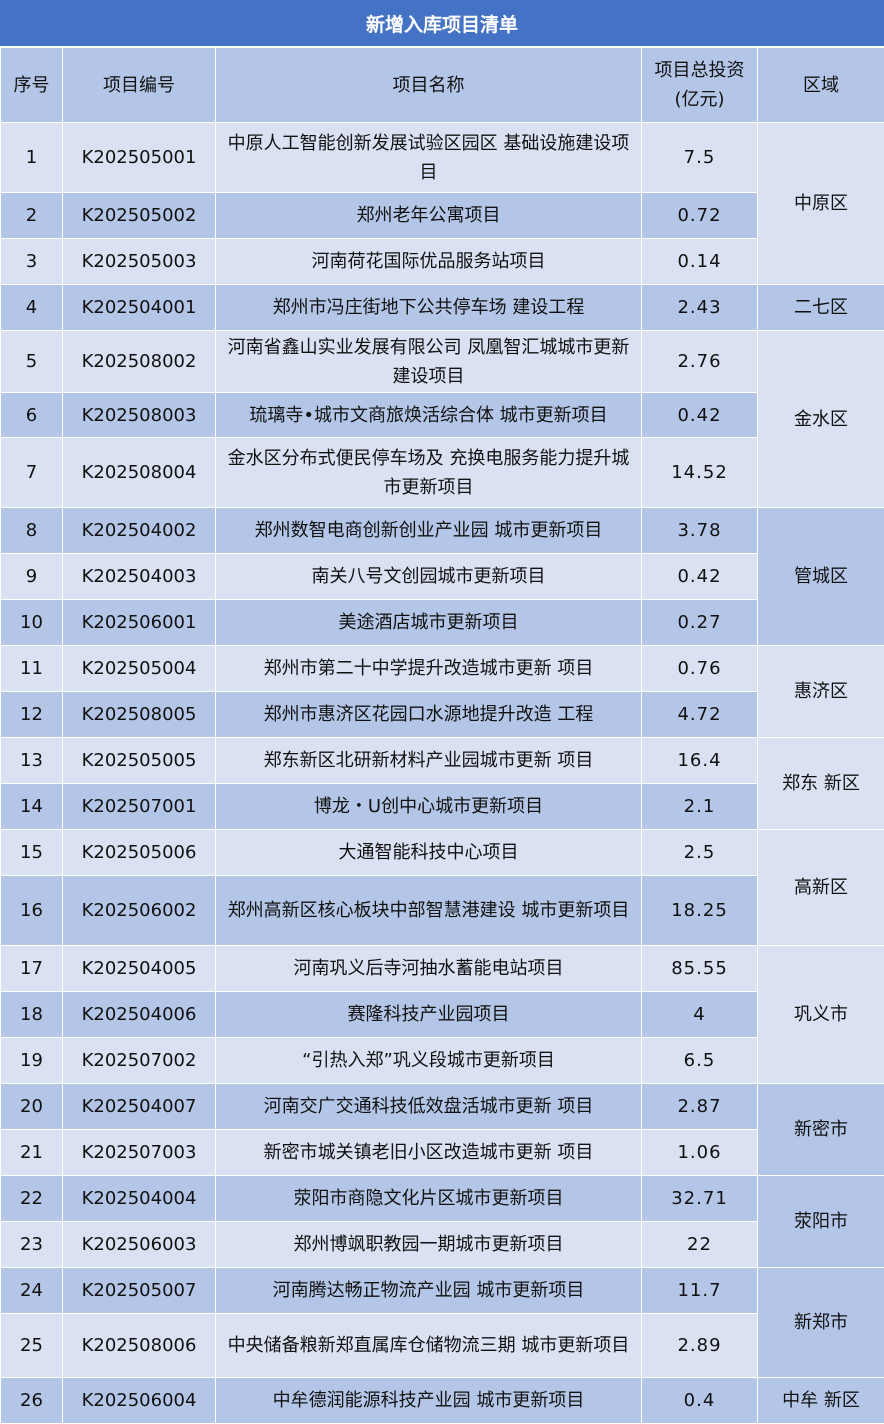 This screenshot has width=884, height=1424. What do you see at coordinates (32, 1107) in the screenshot?
I see `seq-cell: 20` at bounding box center [32, 1107].